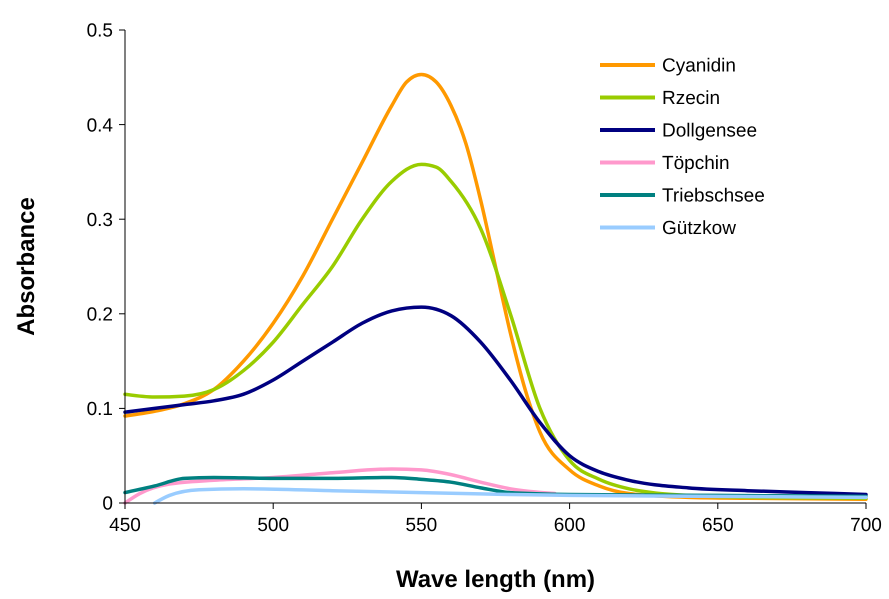  What do you see at coordinates (691, 99) in the screenshot?
I see `legend-label: Rzecin` at bounding box center [691, 99].